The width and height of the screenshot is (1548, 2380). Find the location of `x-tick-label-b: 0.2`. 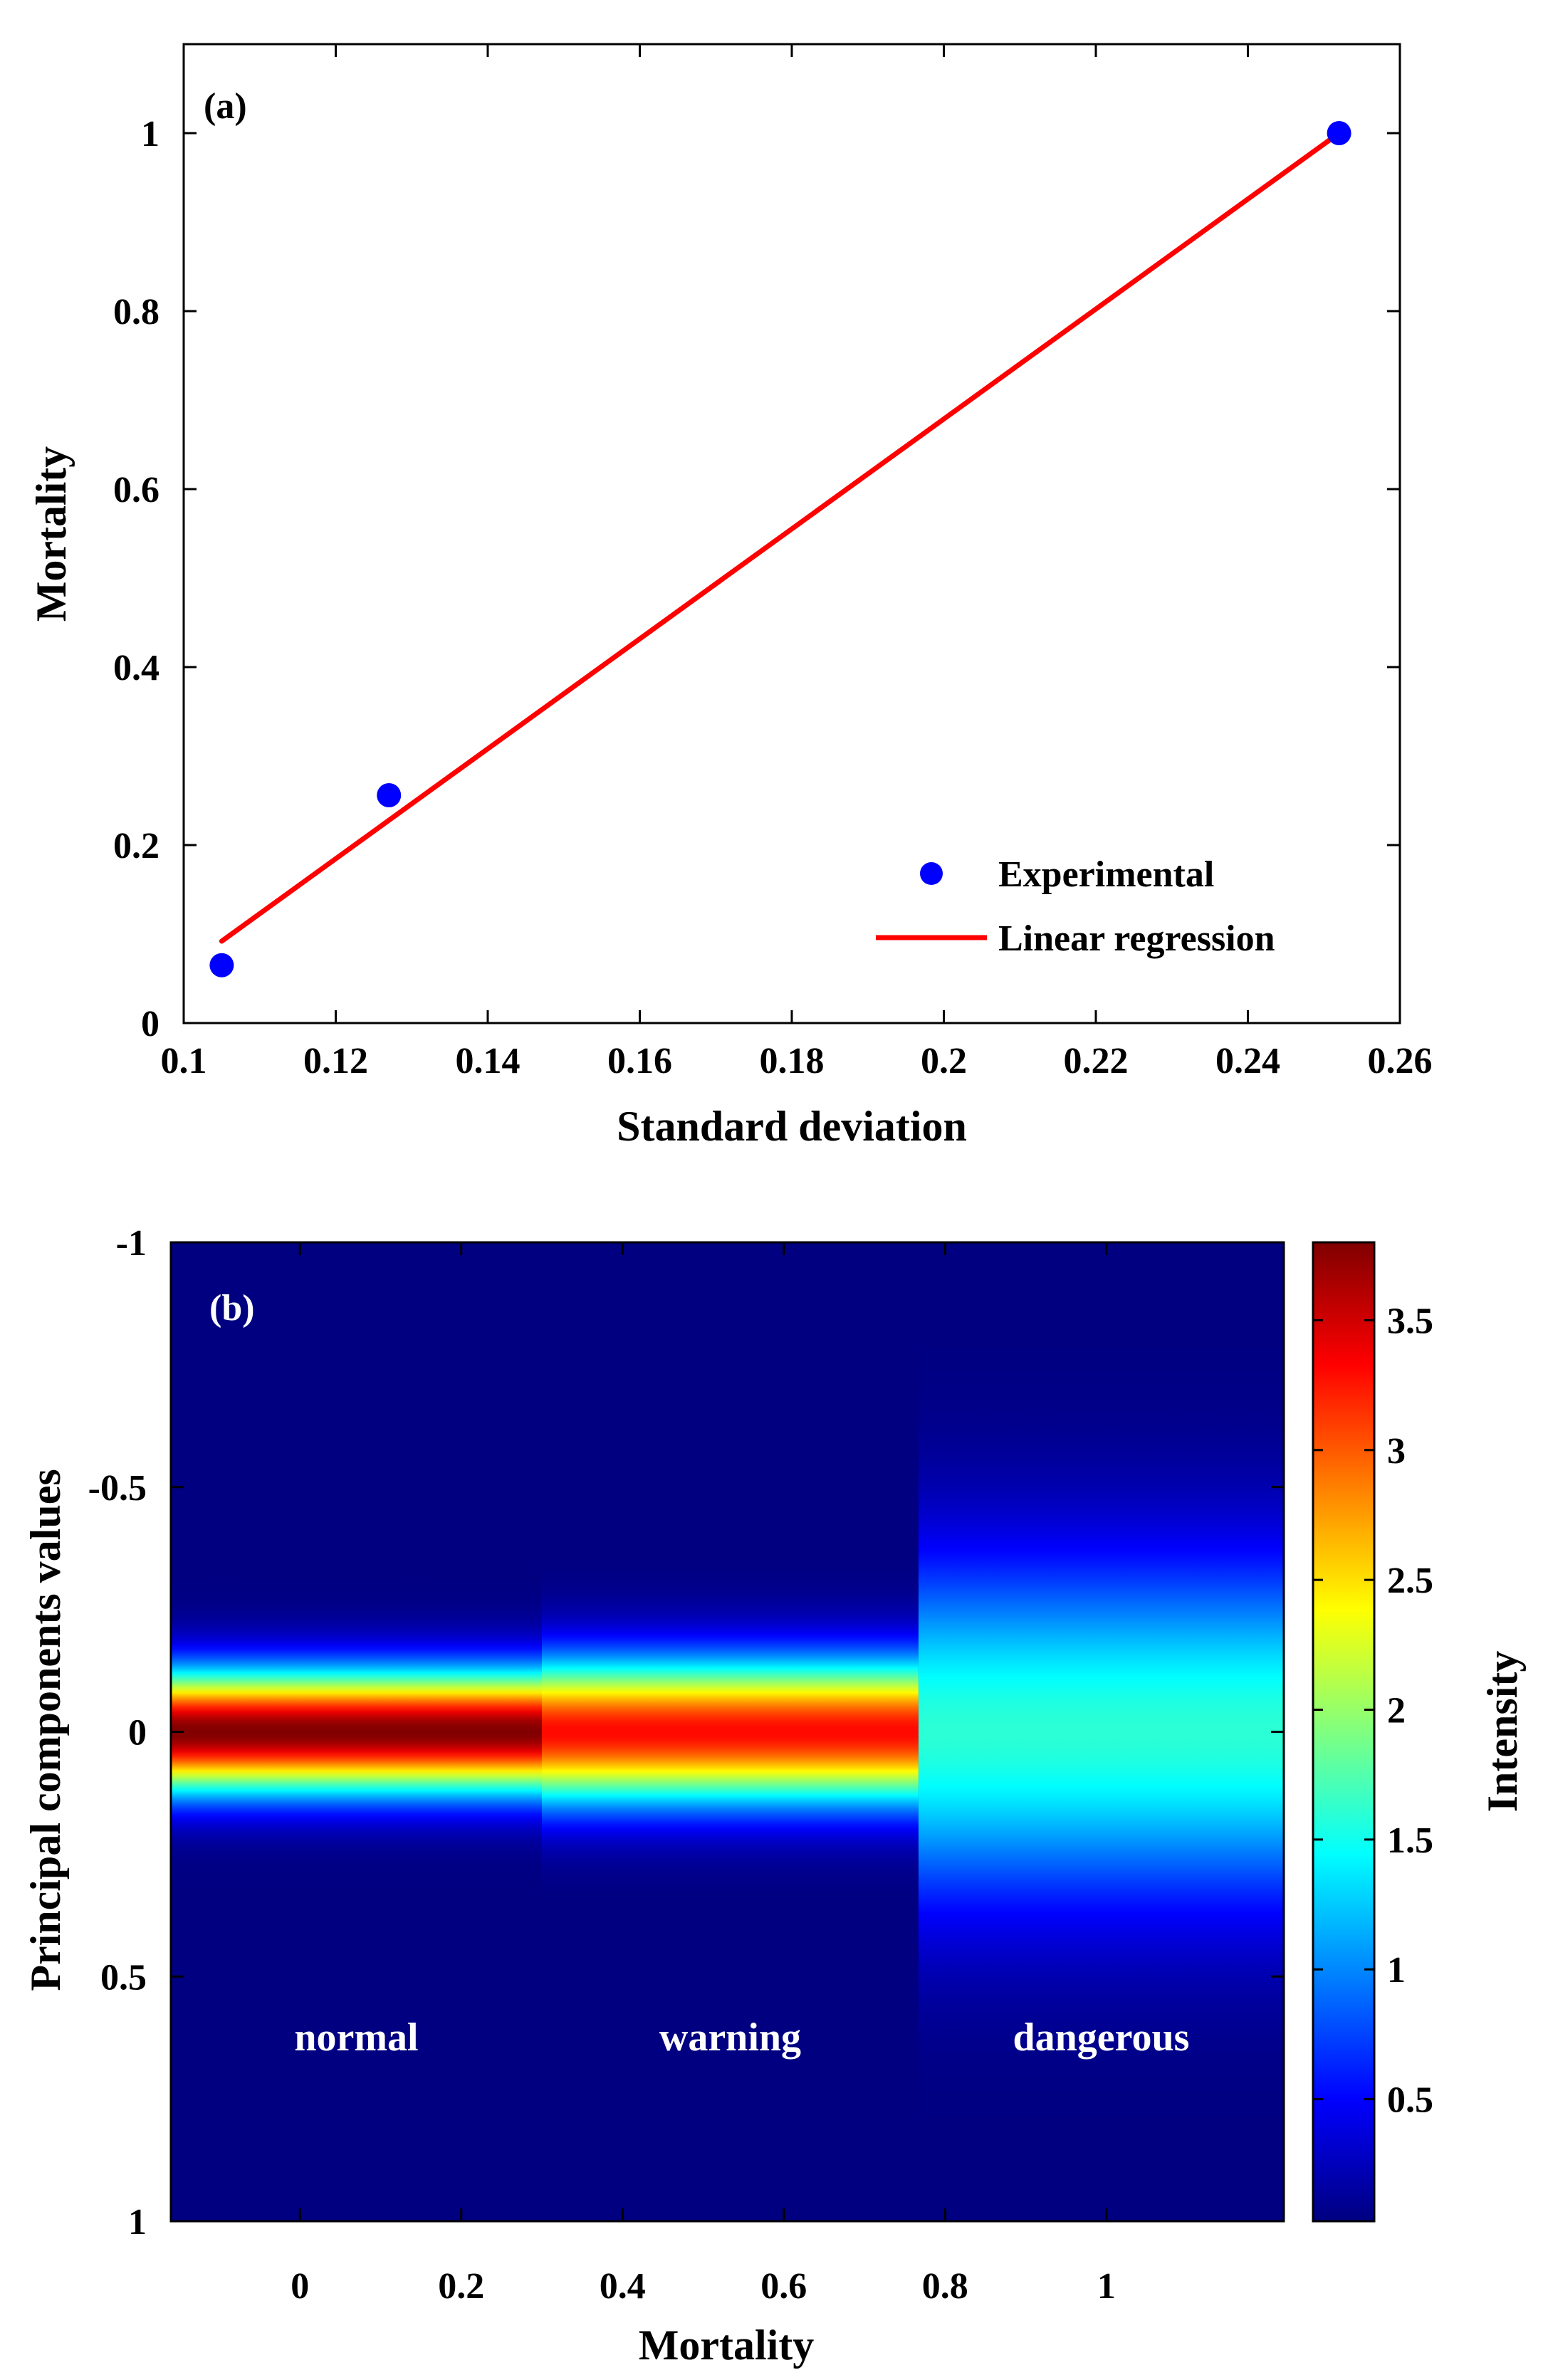

x-tick-label-b: 0.2 is located at coordinates (461, 2286).